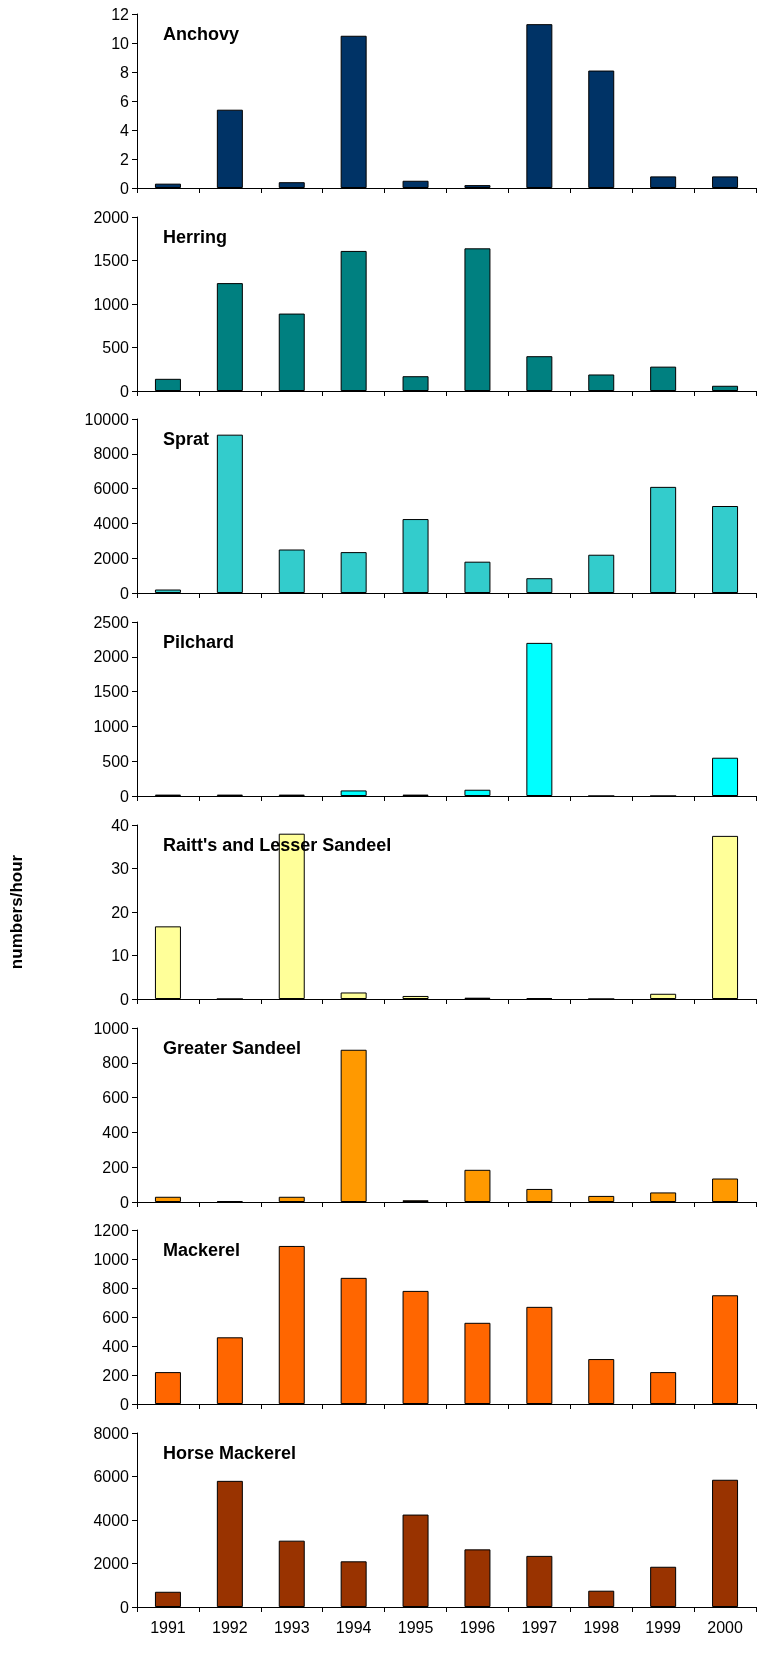  What do you see at coordinates (663, 1627) in the screenshot?
I see `x-tick-label: 1999` at bounding box center [663, 1627].